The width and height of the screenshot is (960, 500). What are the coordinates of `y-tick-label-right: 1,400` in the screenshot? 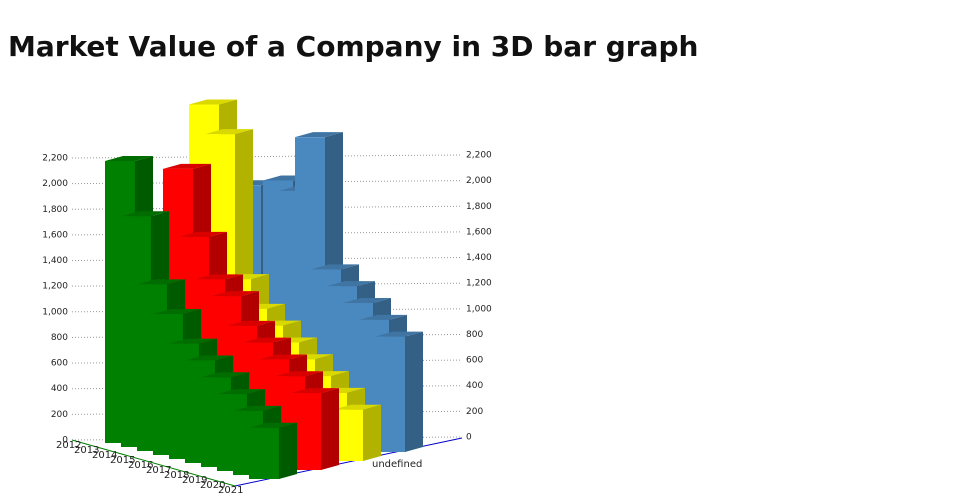 It's located at (479, 258).